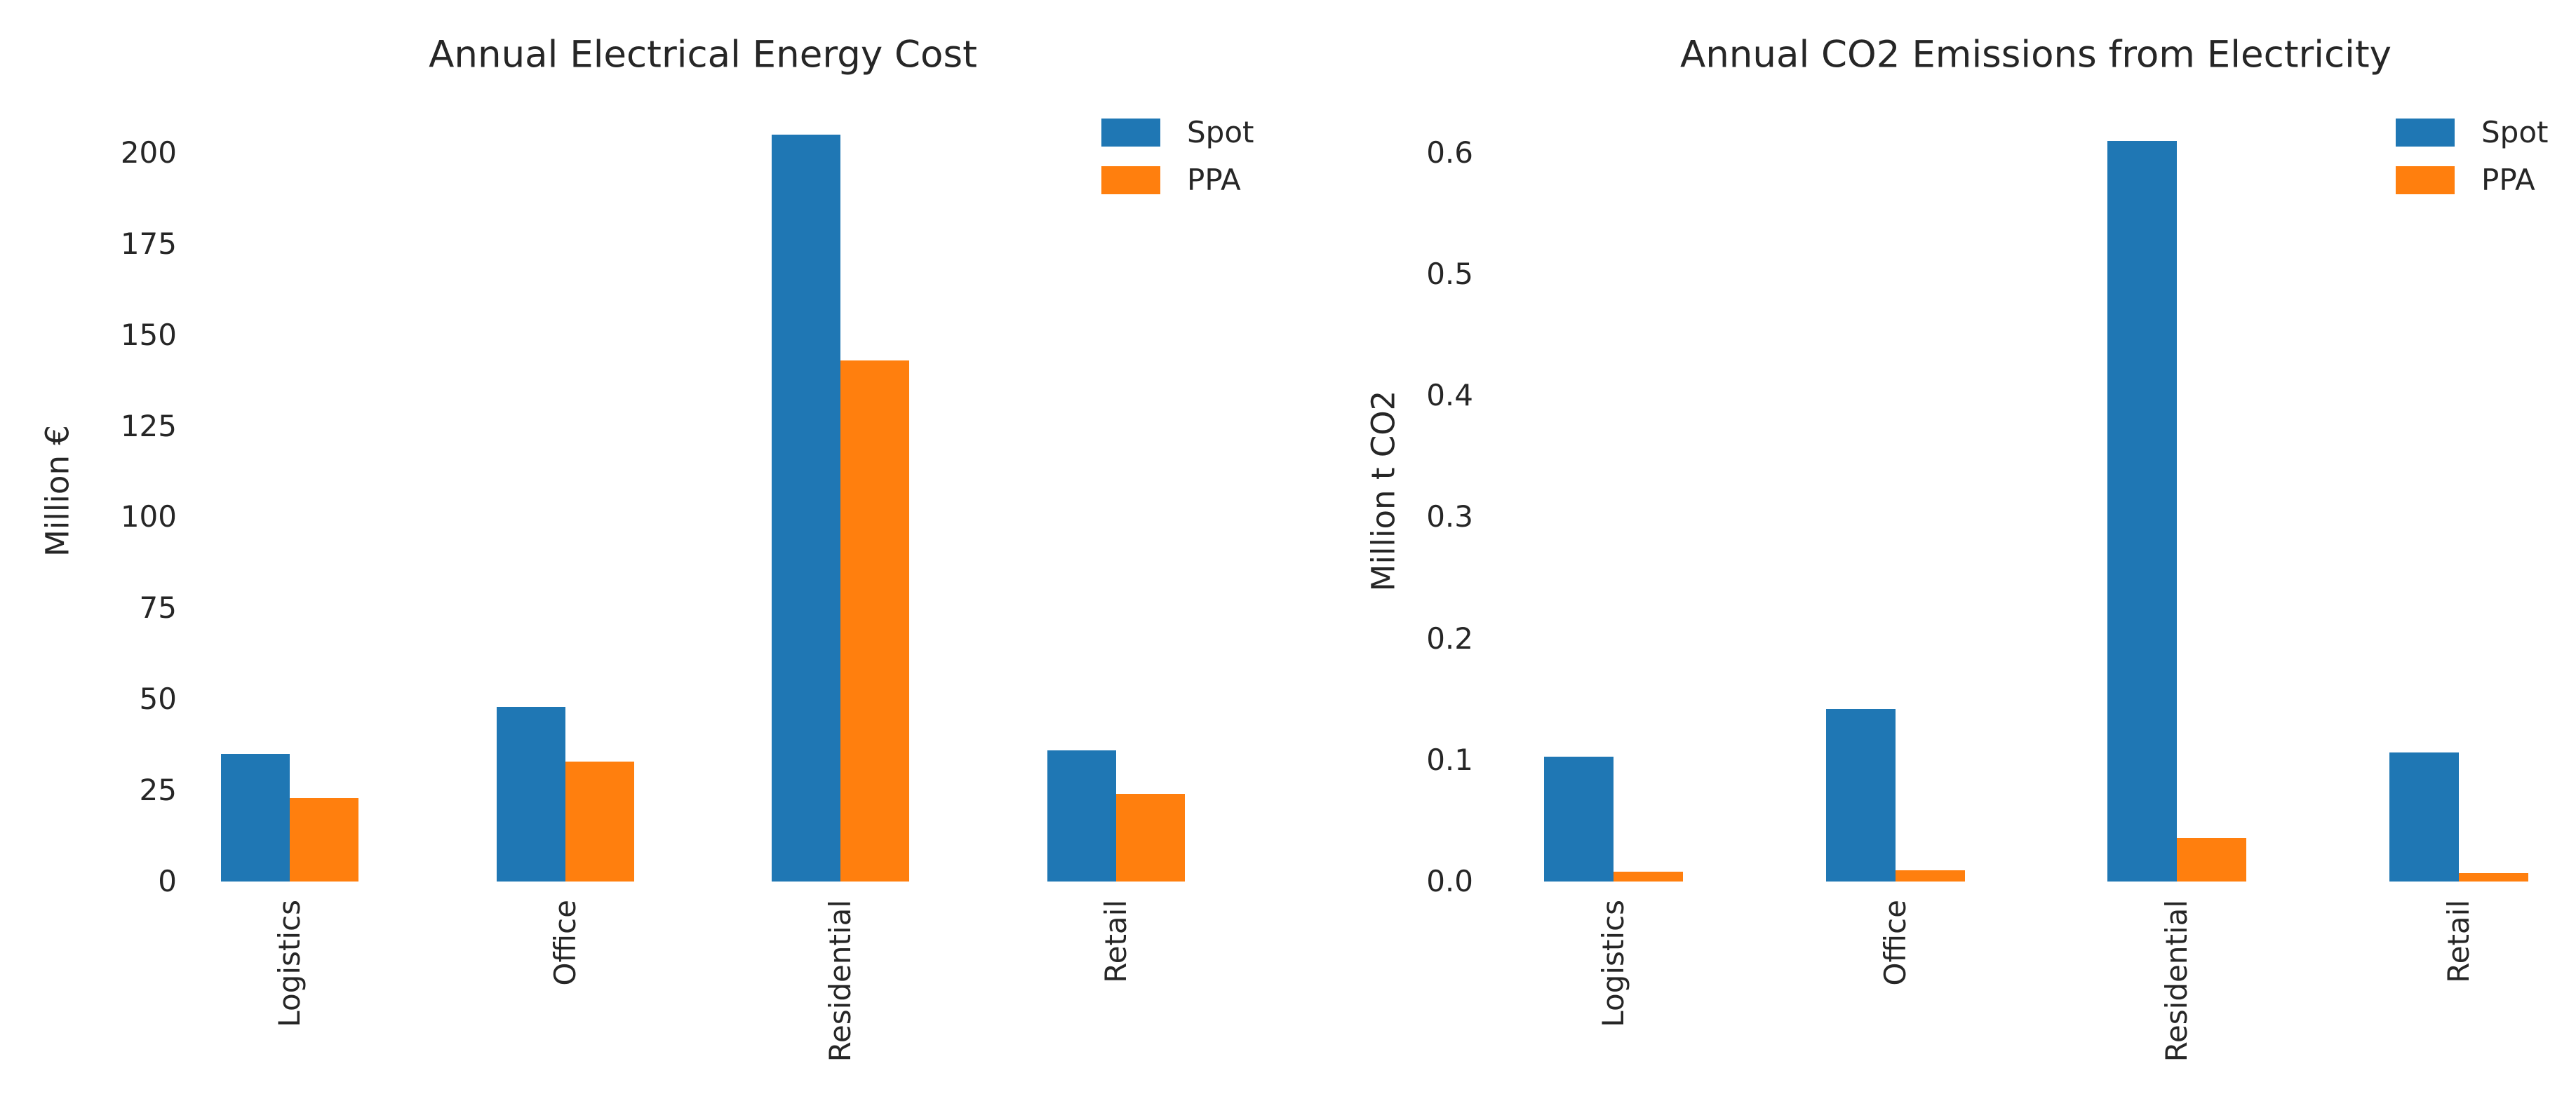 This screenshot has height=1094, width=2576. I want to click on y-tick-label: 0.1, so click(1450, 759).